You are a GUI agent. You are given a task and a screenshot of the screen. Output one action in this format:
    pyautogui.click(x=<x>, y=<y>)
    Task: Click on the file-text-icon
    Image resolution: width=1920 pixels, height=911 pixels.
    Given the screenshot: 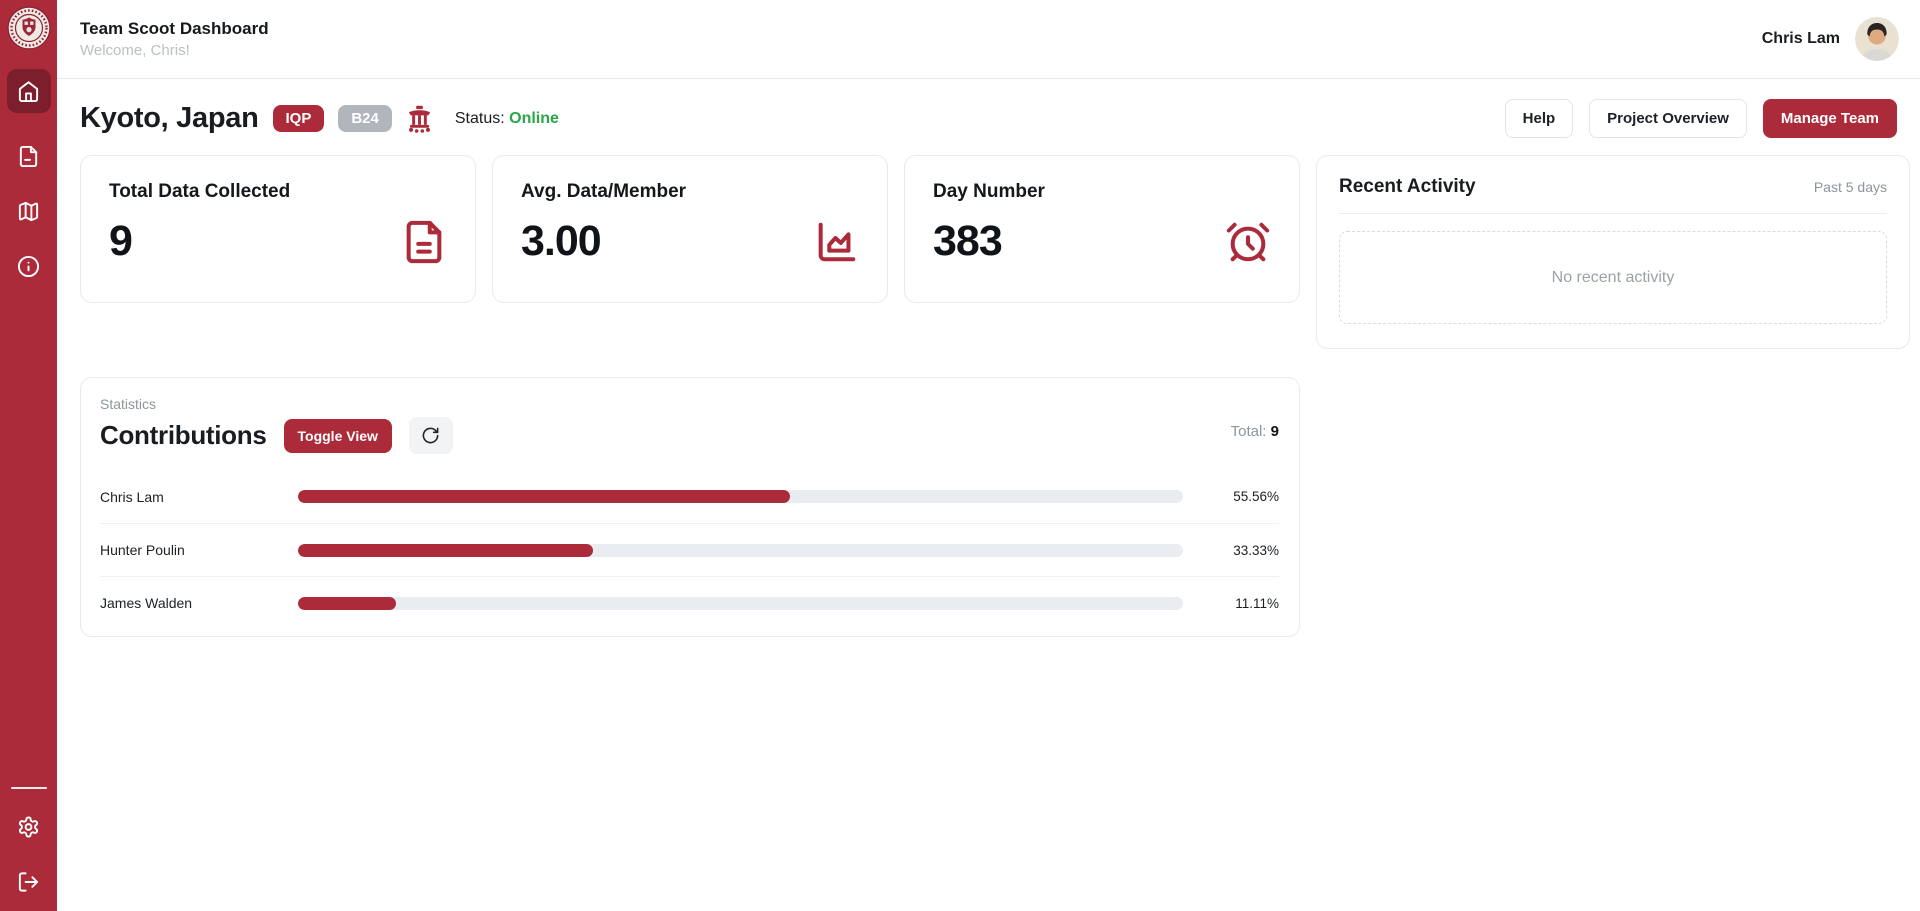 What is the action you would take?
    pyautogui.click(x=424, y=242)
    